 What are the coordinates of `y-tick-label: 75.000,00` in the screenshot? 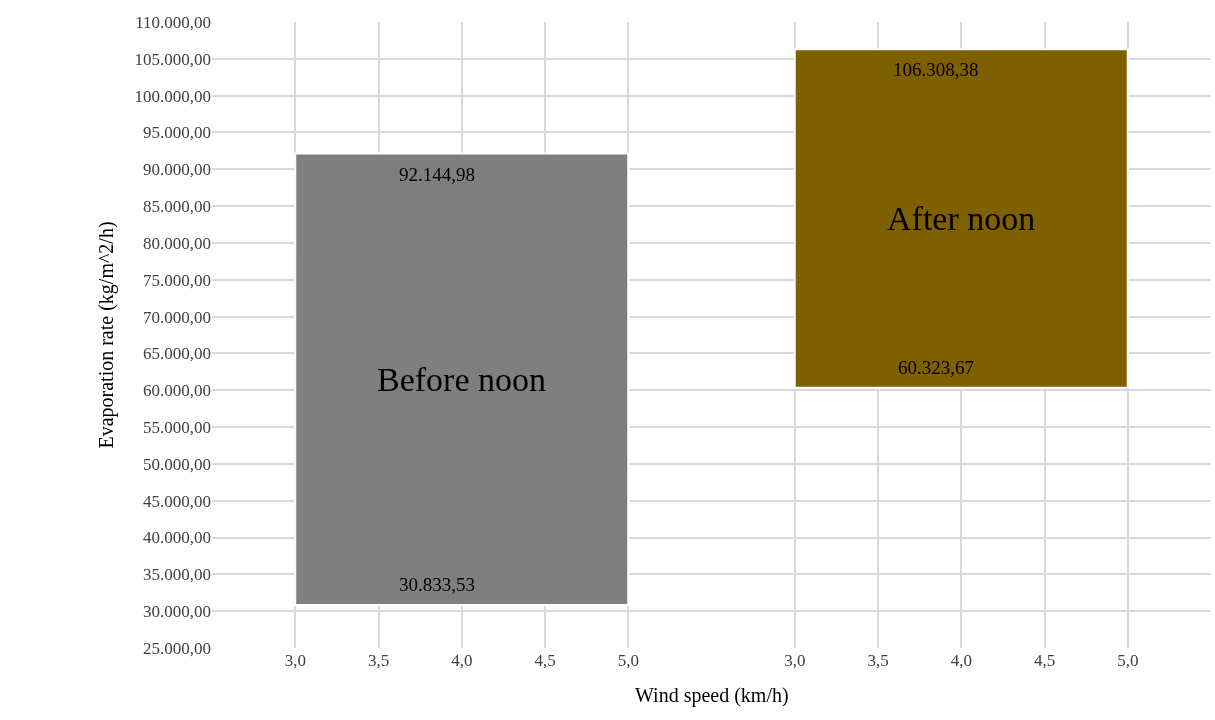 It's located at (177, 280).